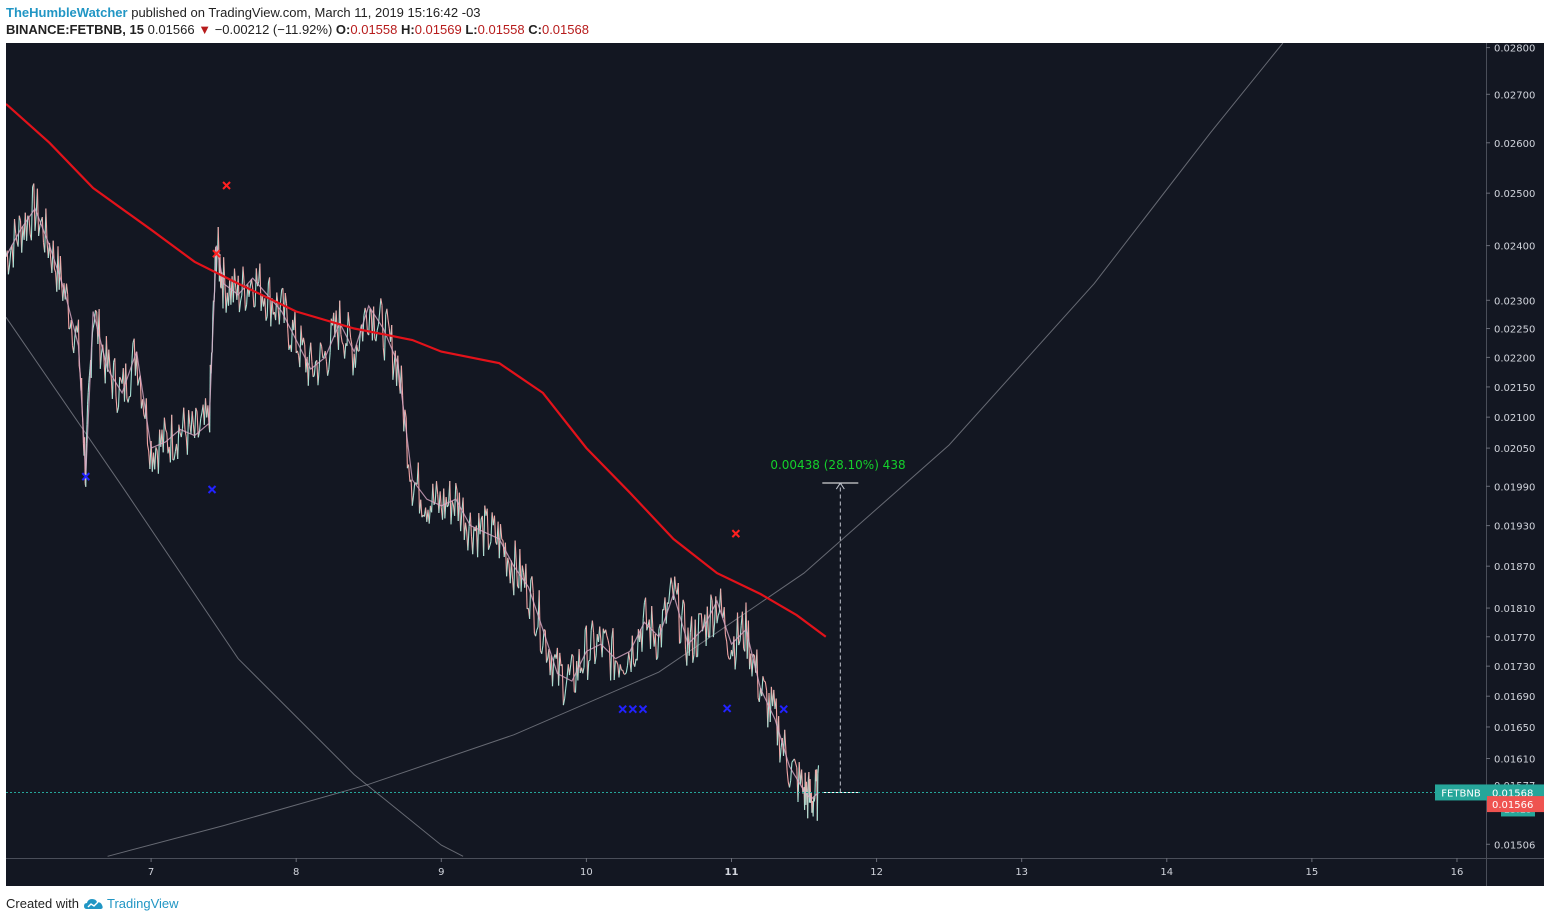 The image size is (1551, 922). Describe the element at coordinates (67, 12) in the screenshot. I see `author-link: TheHumbleWatcher` at that location.